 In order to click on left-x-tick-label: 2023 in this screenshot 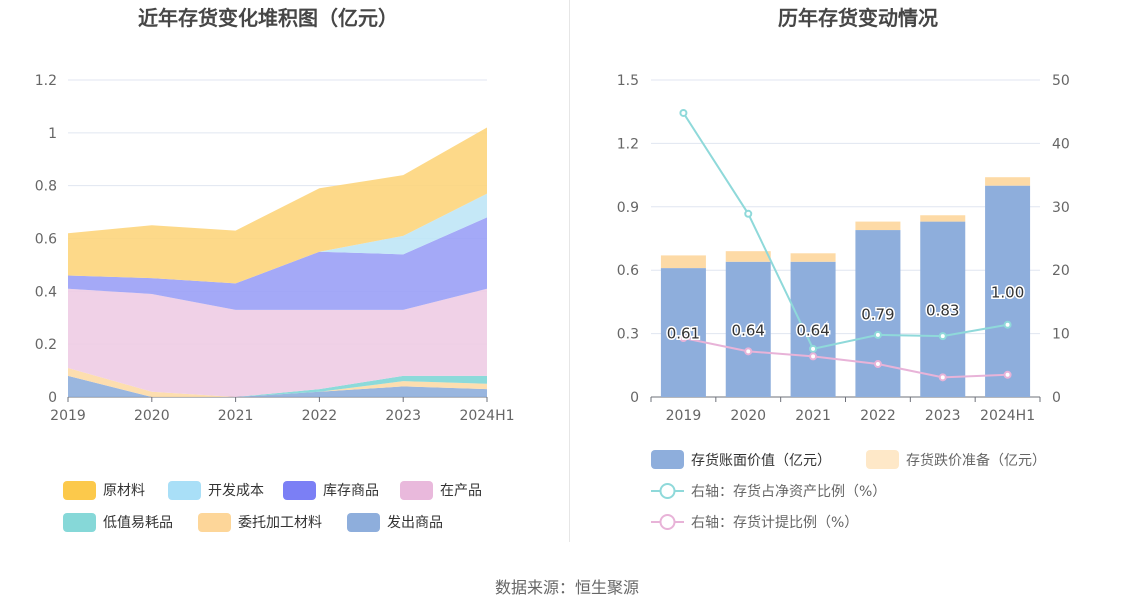, I will do `click(403, 416)`.